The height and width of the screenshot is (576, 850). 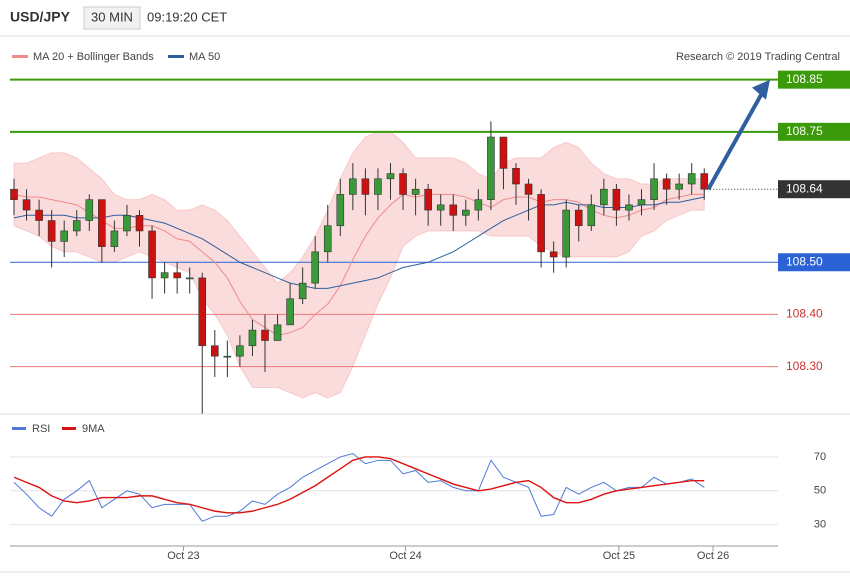 I want to click on x-tick-label: Oct 25, so click(x=619, y=556).